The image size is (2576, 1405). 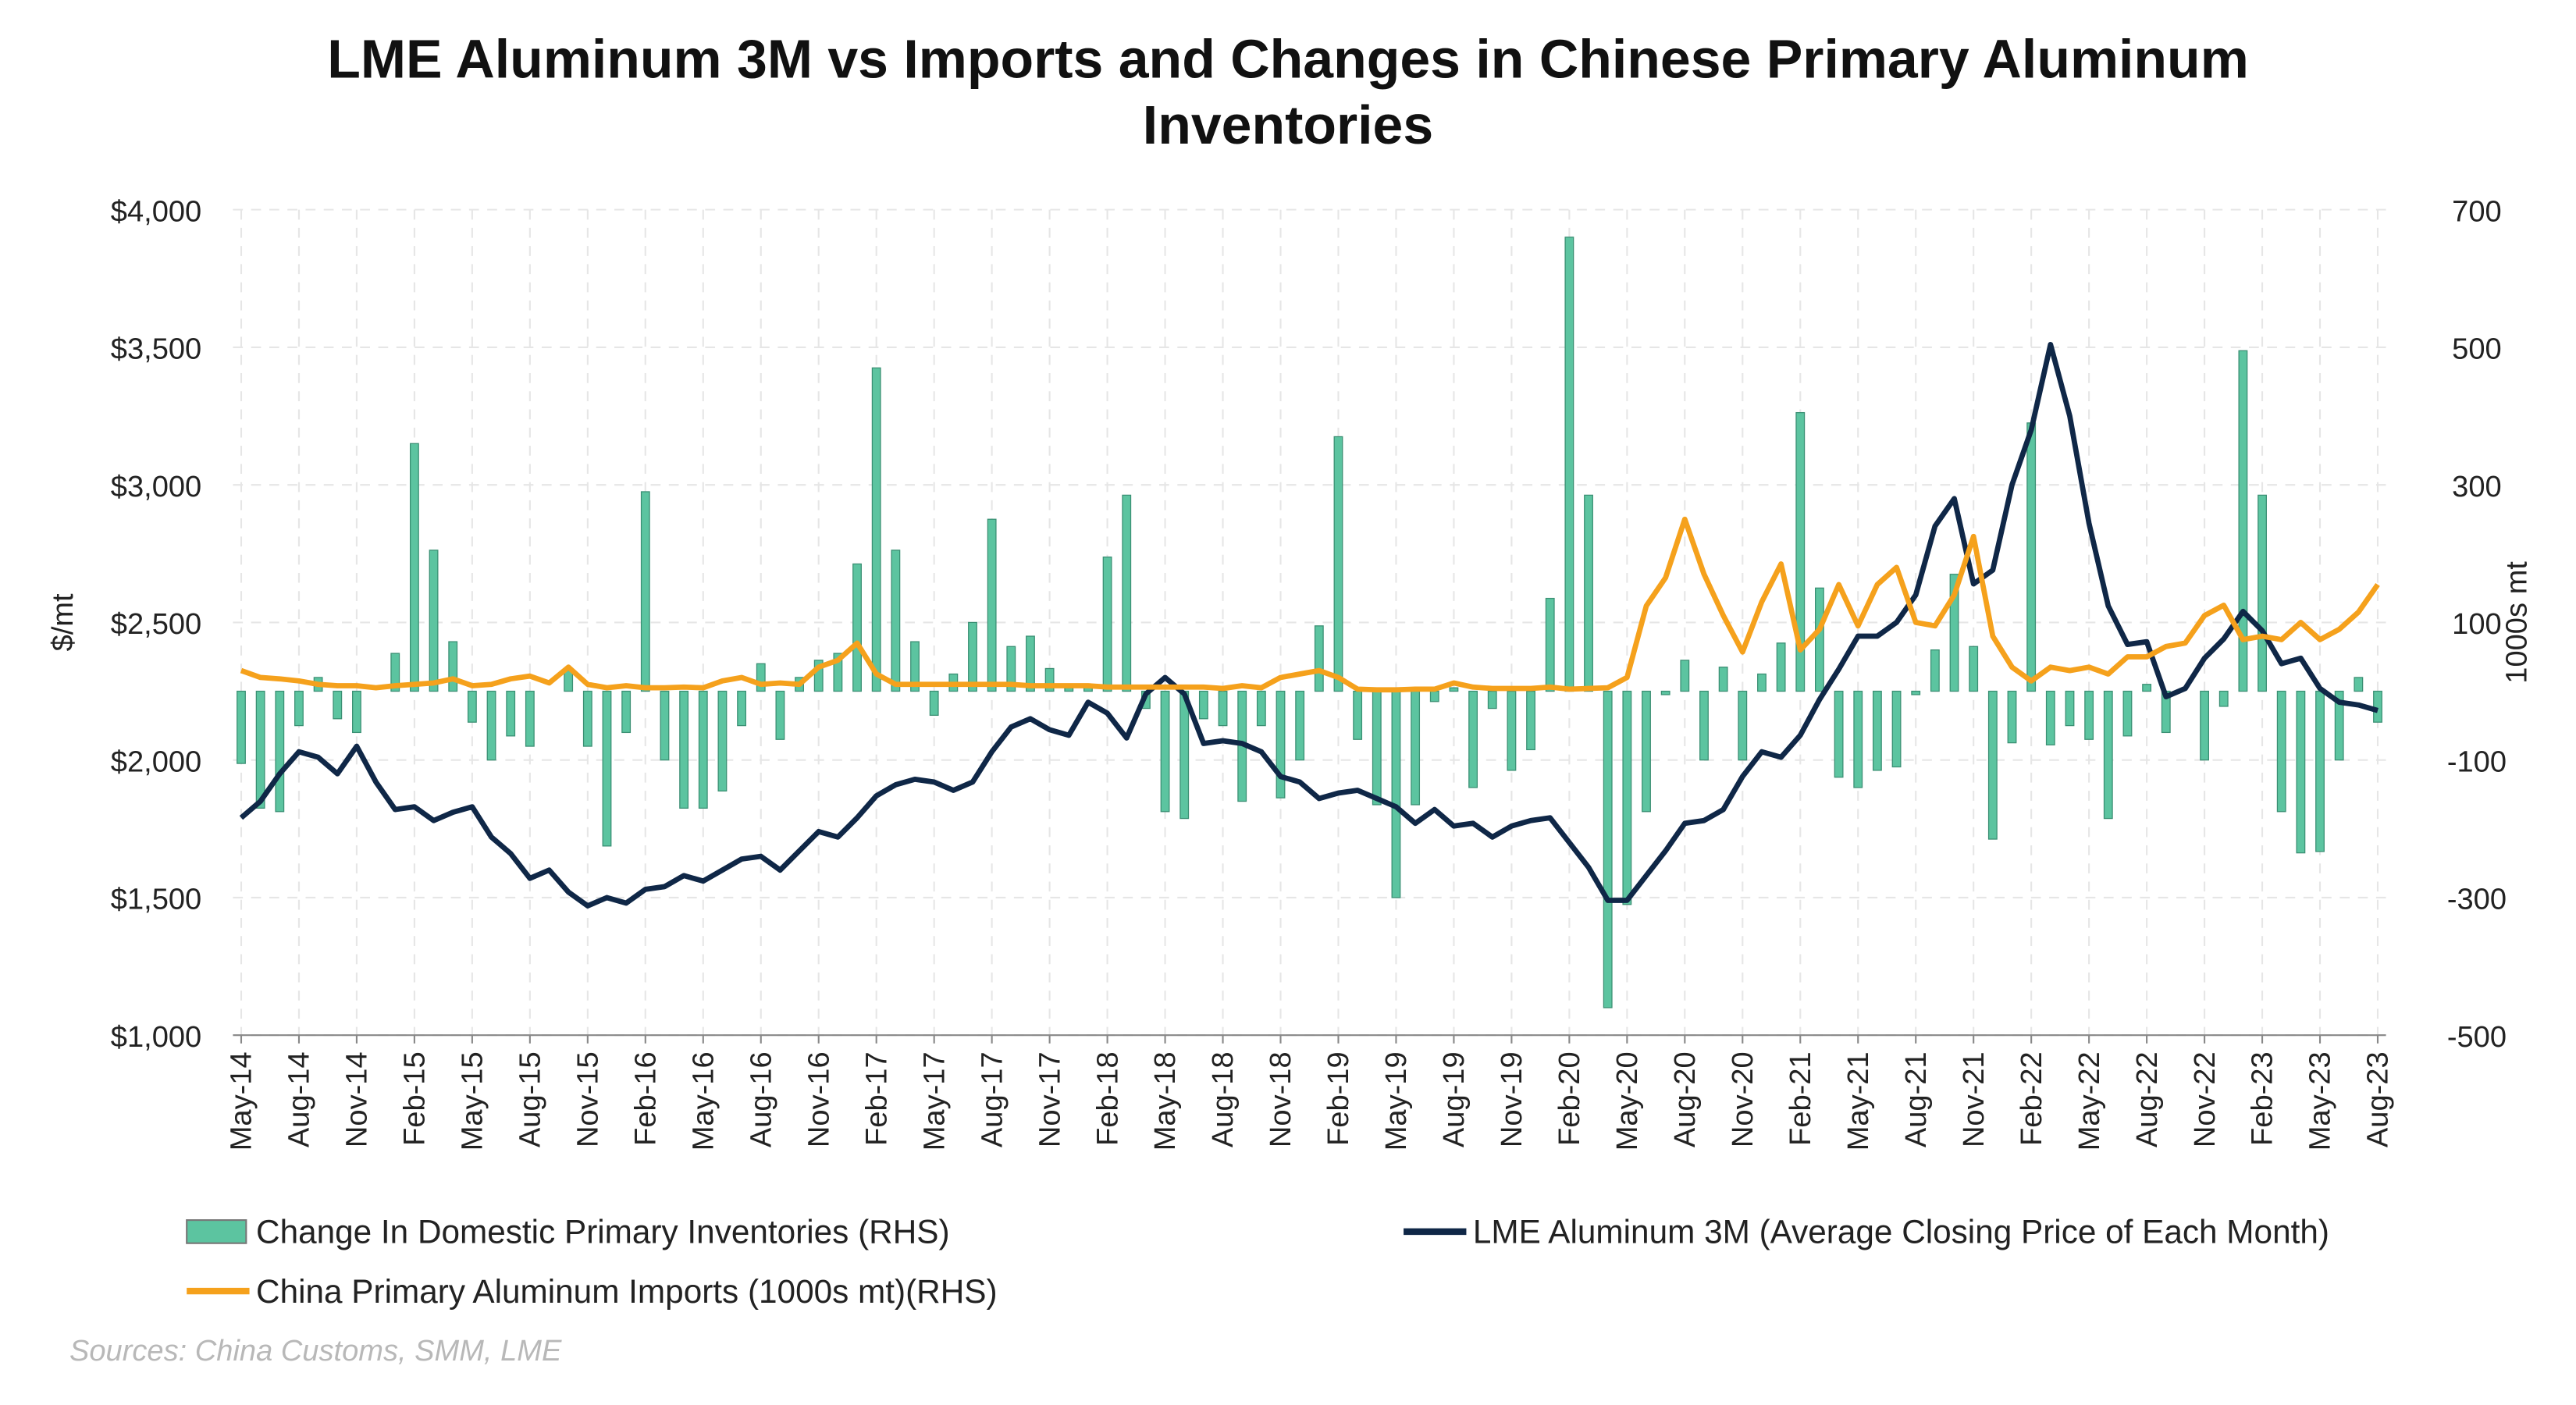 What do you see at coordinates (415, 1098) in the screenshot?
I see `x-tick-label: Feb-15` at bounding box center [415, 1098].